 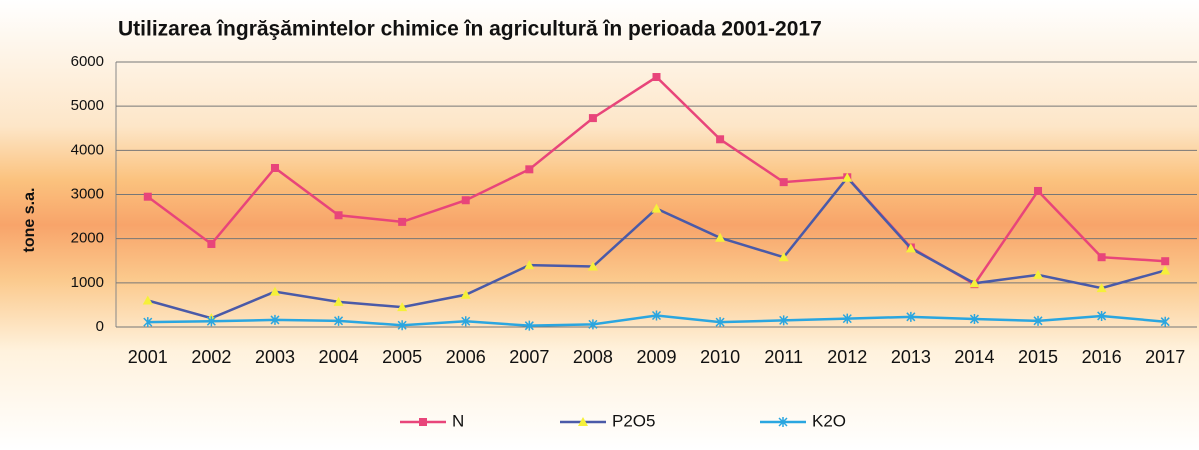 What do you see at coordinates (783, 357) in the screenshot?
I see `x-tick-label: 2011` at bounding box center [783, 357].